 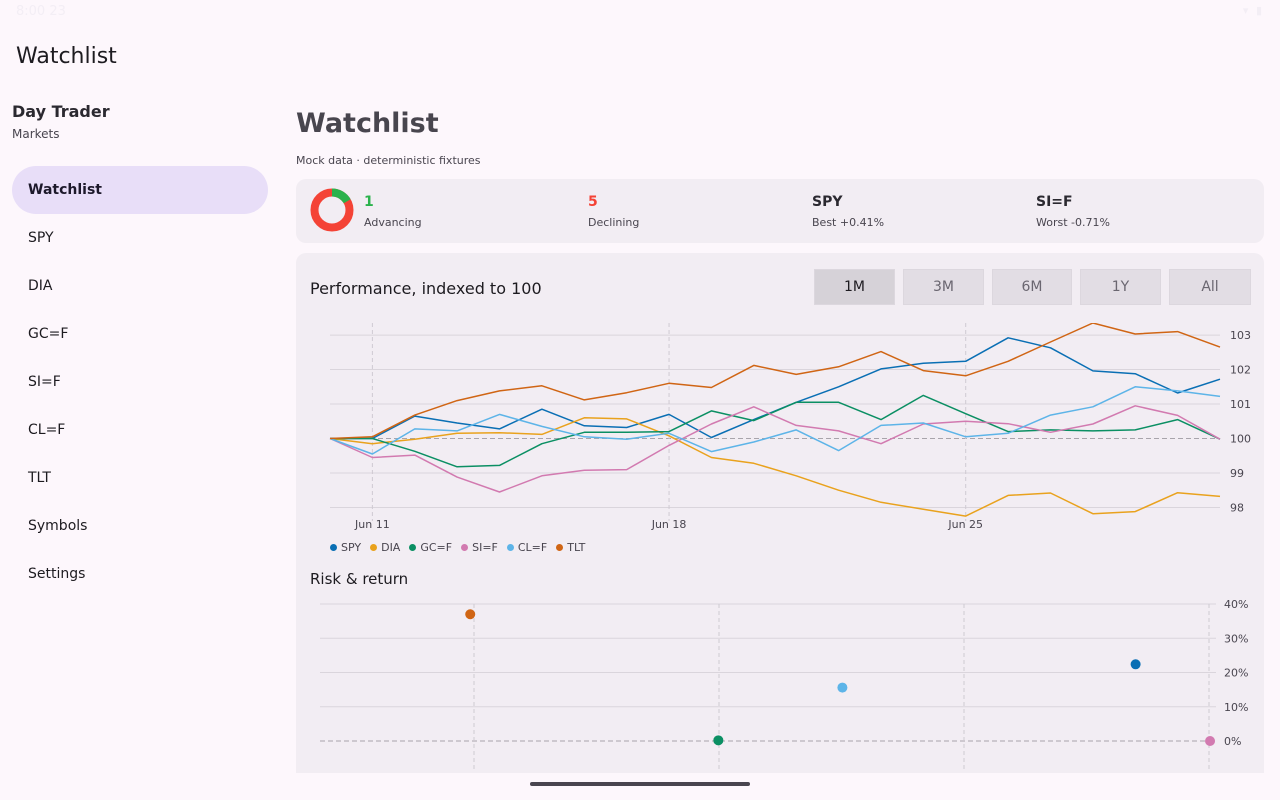 What do you see at coordinates (47, 430) in the screenshot?
I see `nav-item-cl: CL=F` at bounding box center [47, 430].